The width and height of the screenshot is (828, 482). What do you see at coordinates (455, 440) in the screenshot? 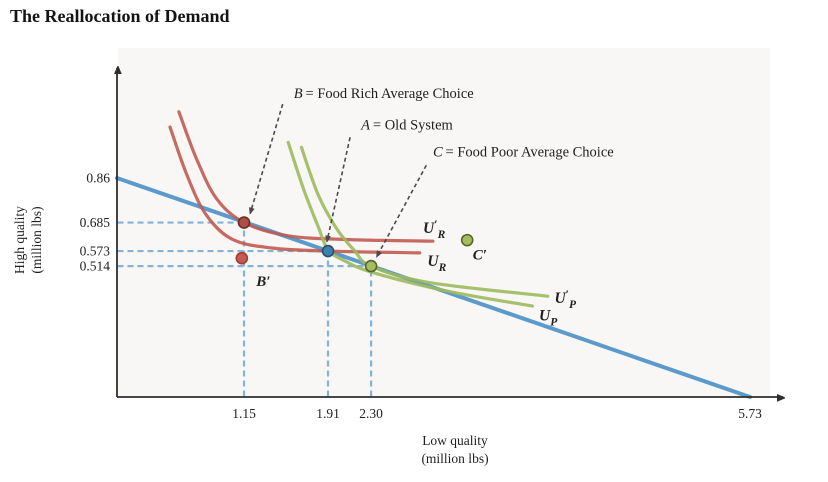
I see `x-axis-title-line-1: Low quality` at bounding box center [455, 440].